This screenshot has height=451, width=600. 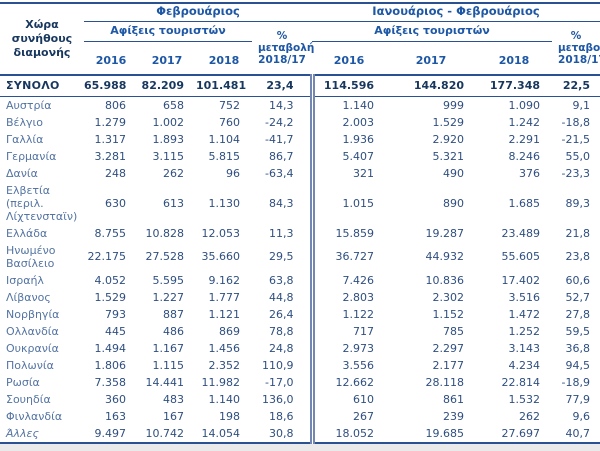 What do you see at coordinates (454, 173) in the screenshot?
I see `value-cell: 490` at bounding box center [454, 173].